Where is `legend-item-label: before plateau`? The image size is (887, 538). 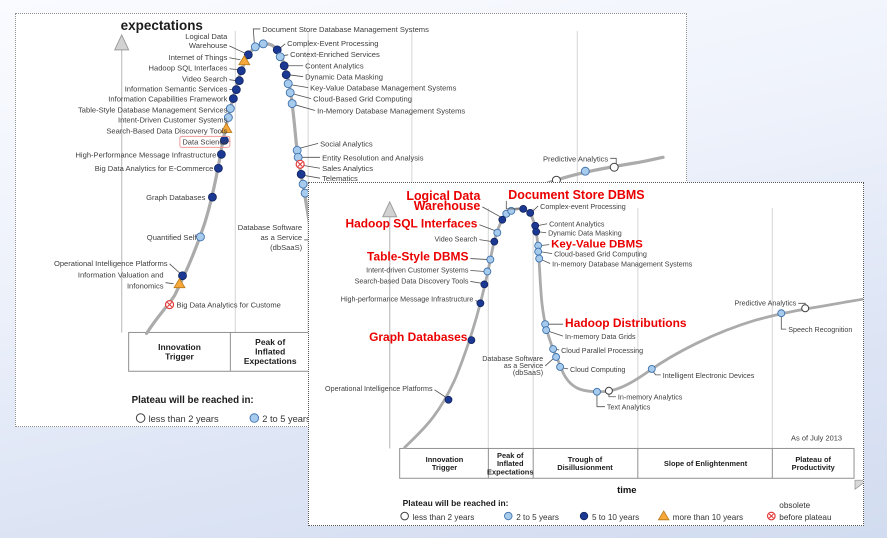
legend-item-label: before plateau is located at coordinates (805, 517).